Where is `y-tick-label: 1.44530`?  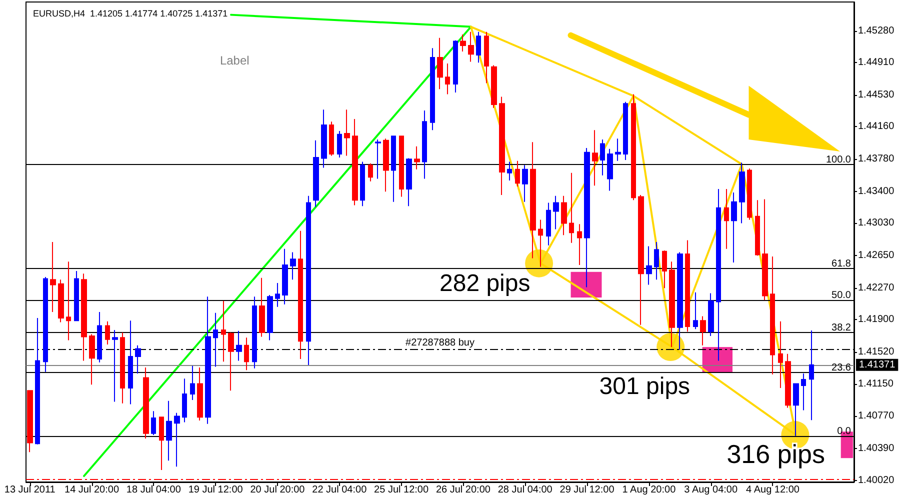
y-tick-label: 1.44530 is located at coordinates (876, 95).